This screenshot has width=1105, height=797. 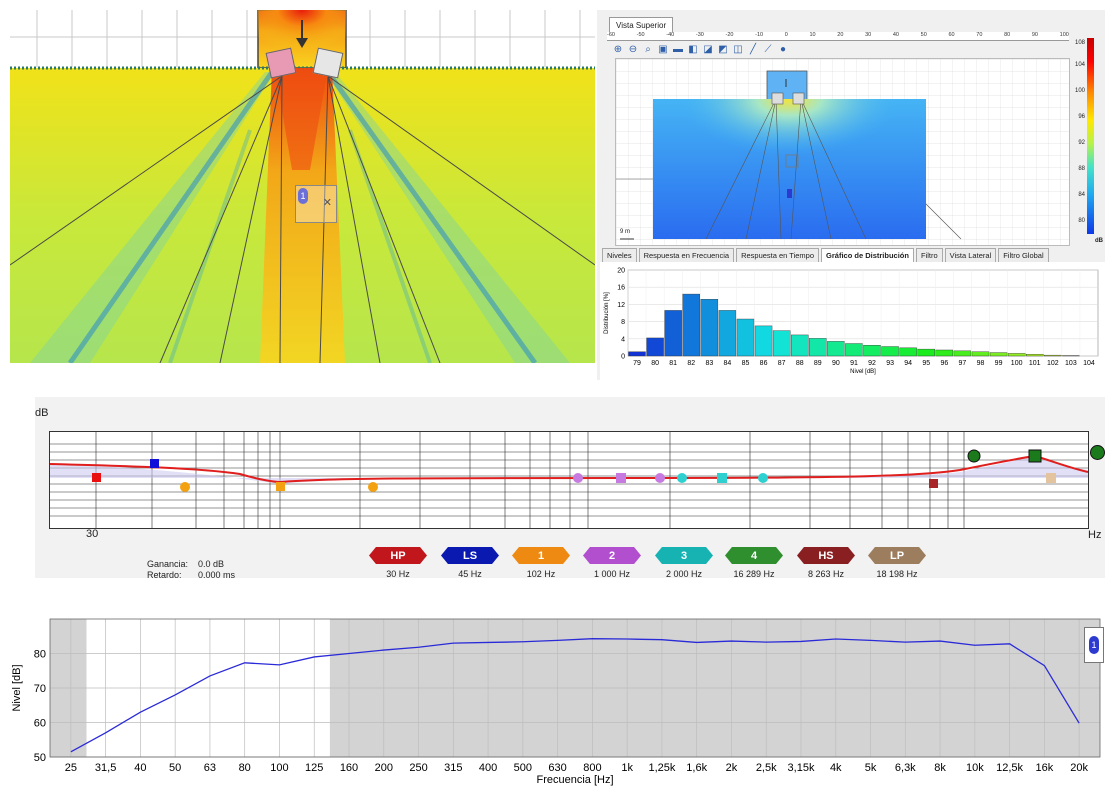 I want to click on close-icon: ✕, so click(x=327, y=202).